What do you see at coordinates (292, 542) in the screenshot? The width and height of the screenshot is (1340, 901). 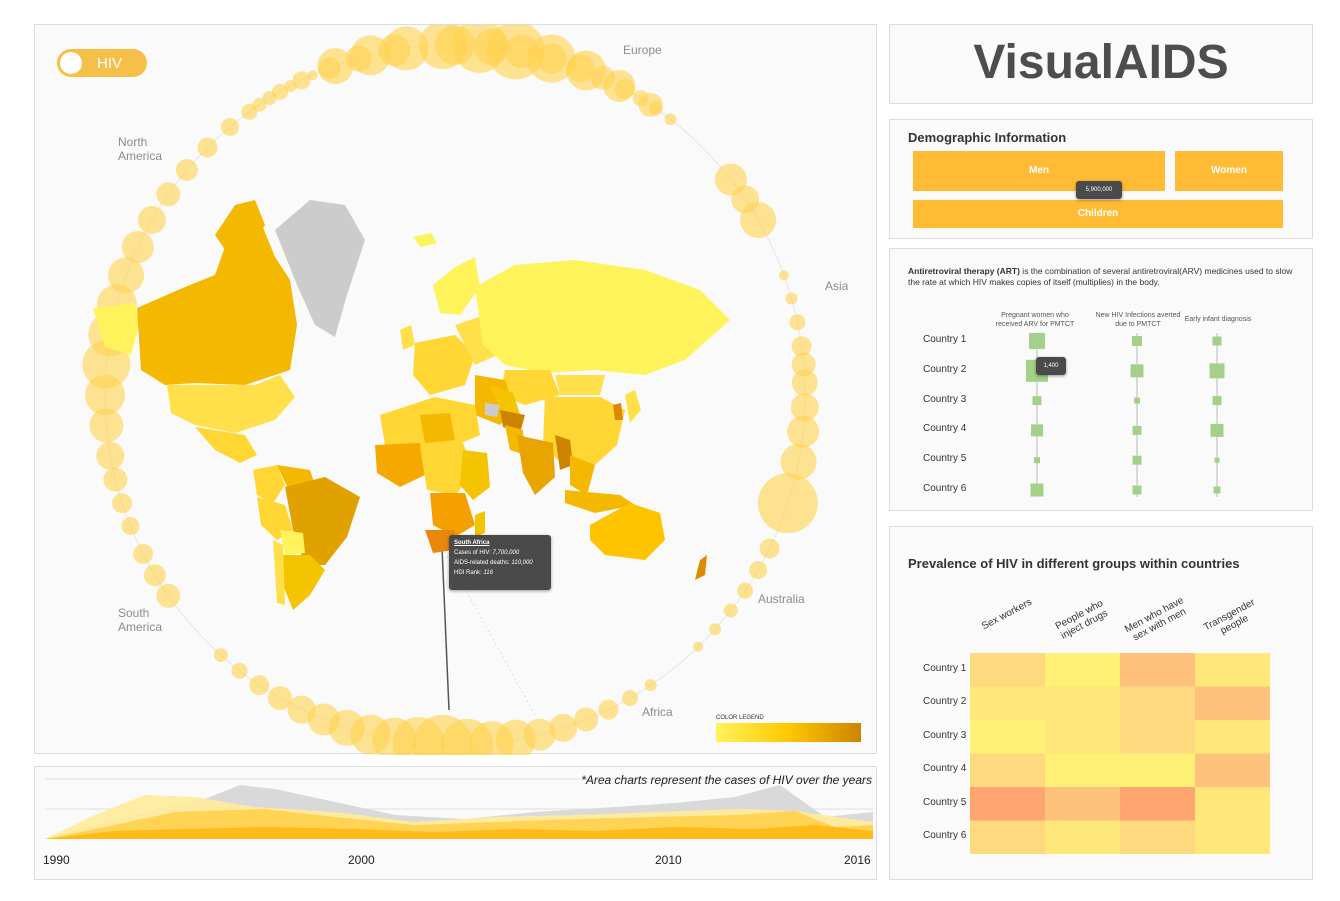 I see `country-bolivia` at bounding box center [292, 542].